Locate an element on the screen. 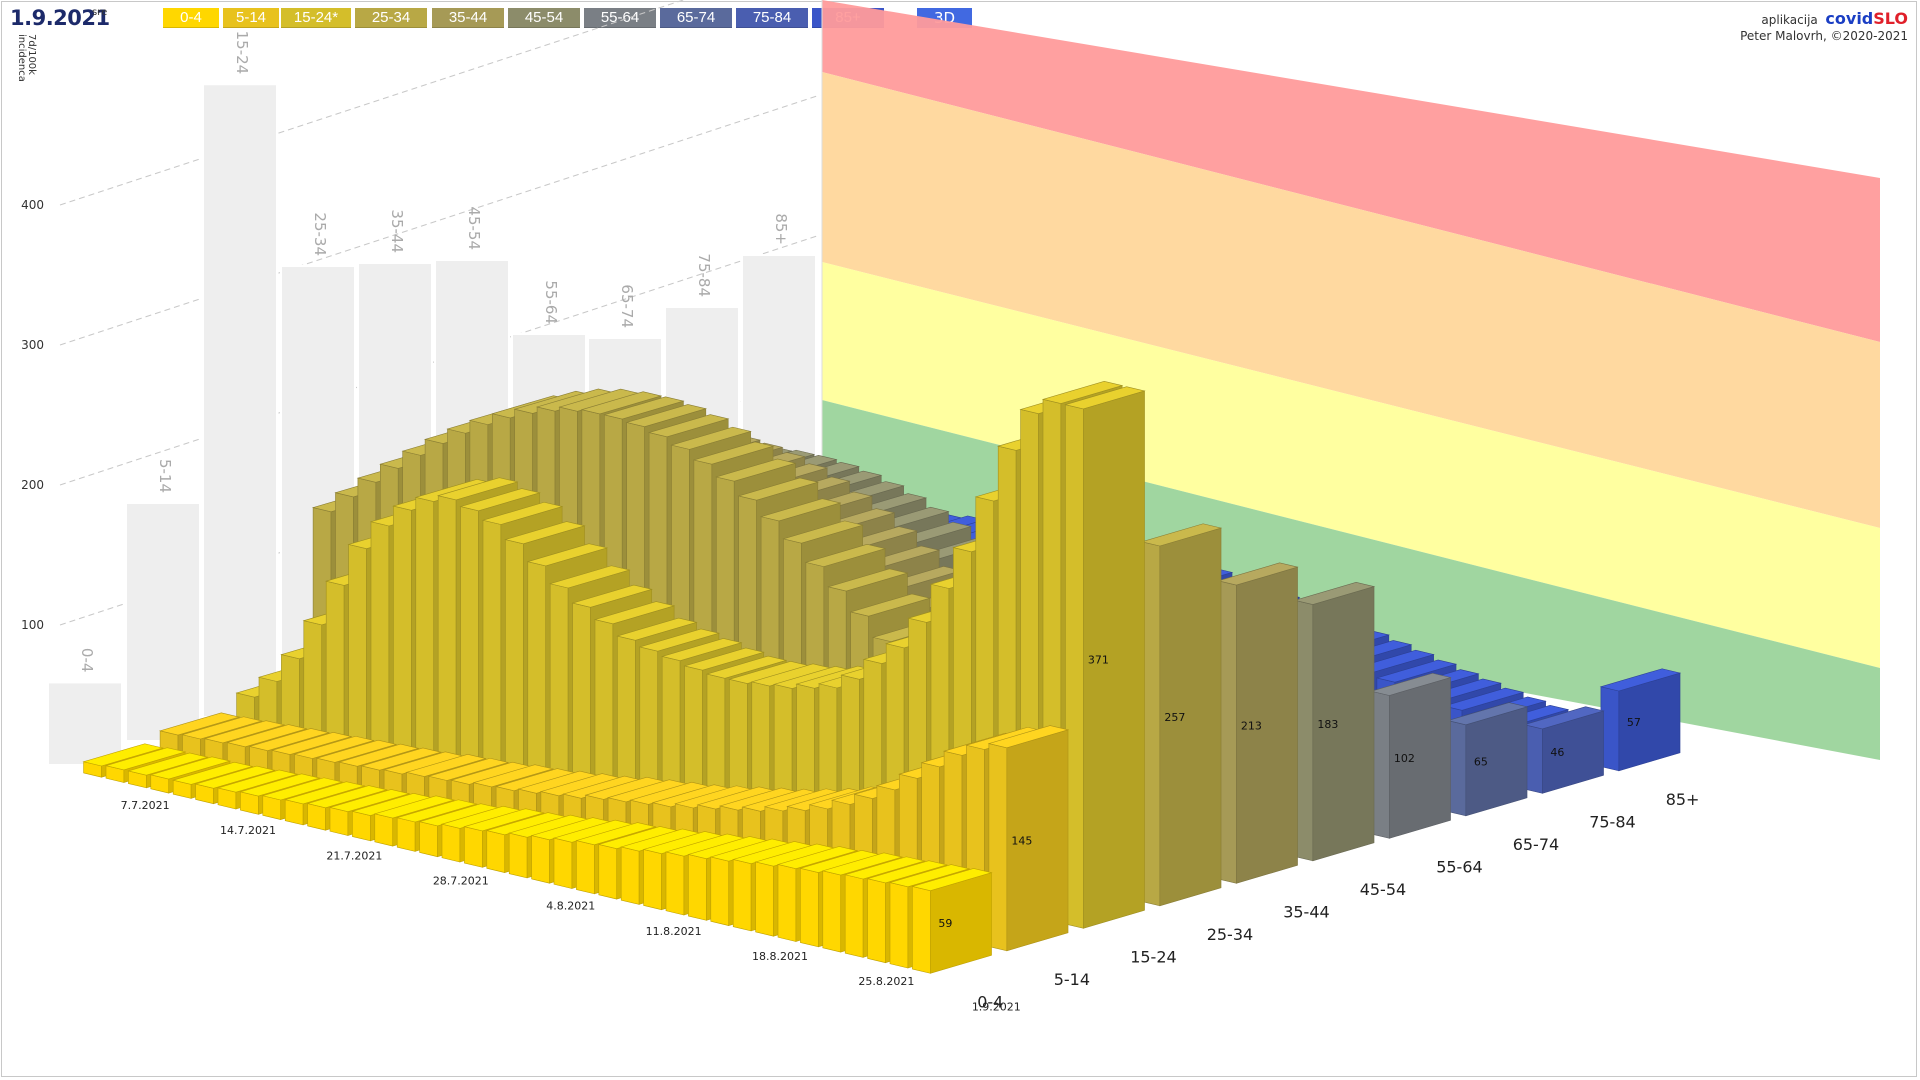  value-label-15-24: 371 is located at coordinates (1098, 660).